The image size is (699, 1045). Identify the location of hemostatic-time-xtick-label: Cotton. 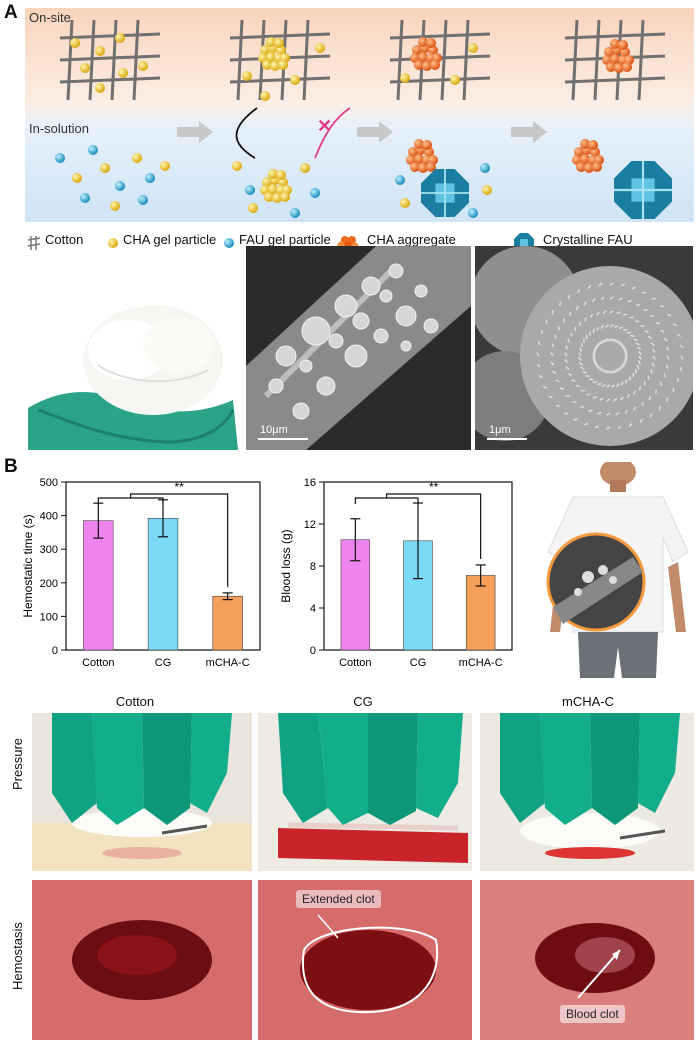
(98, 663).